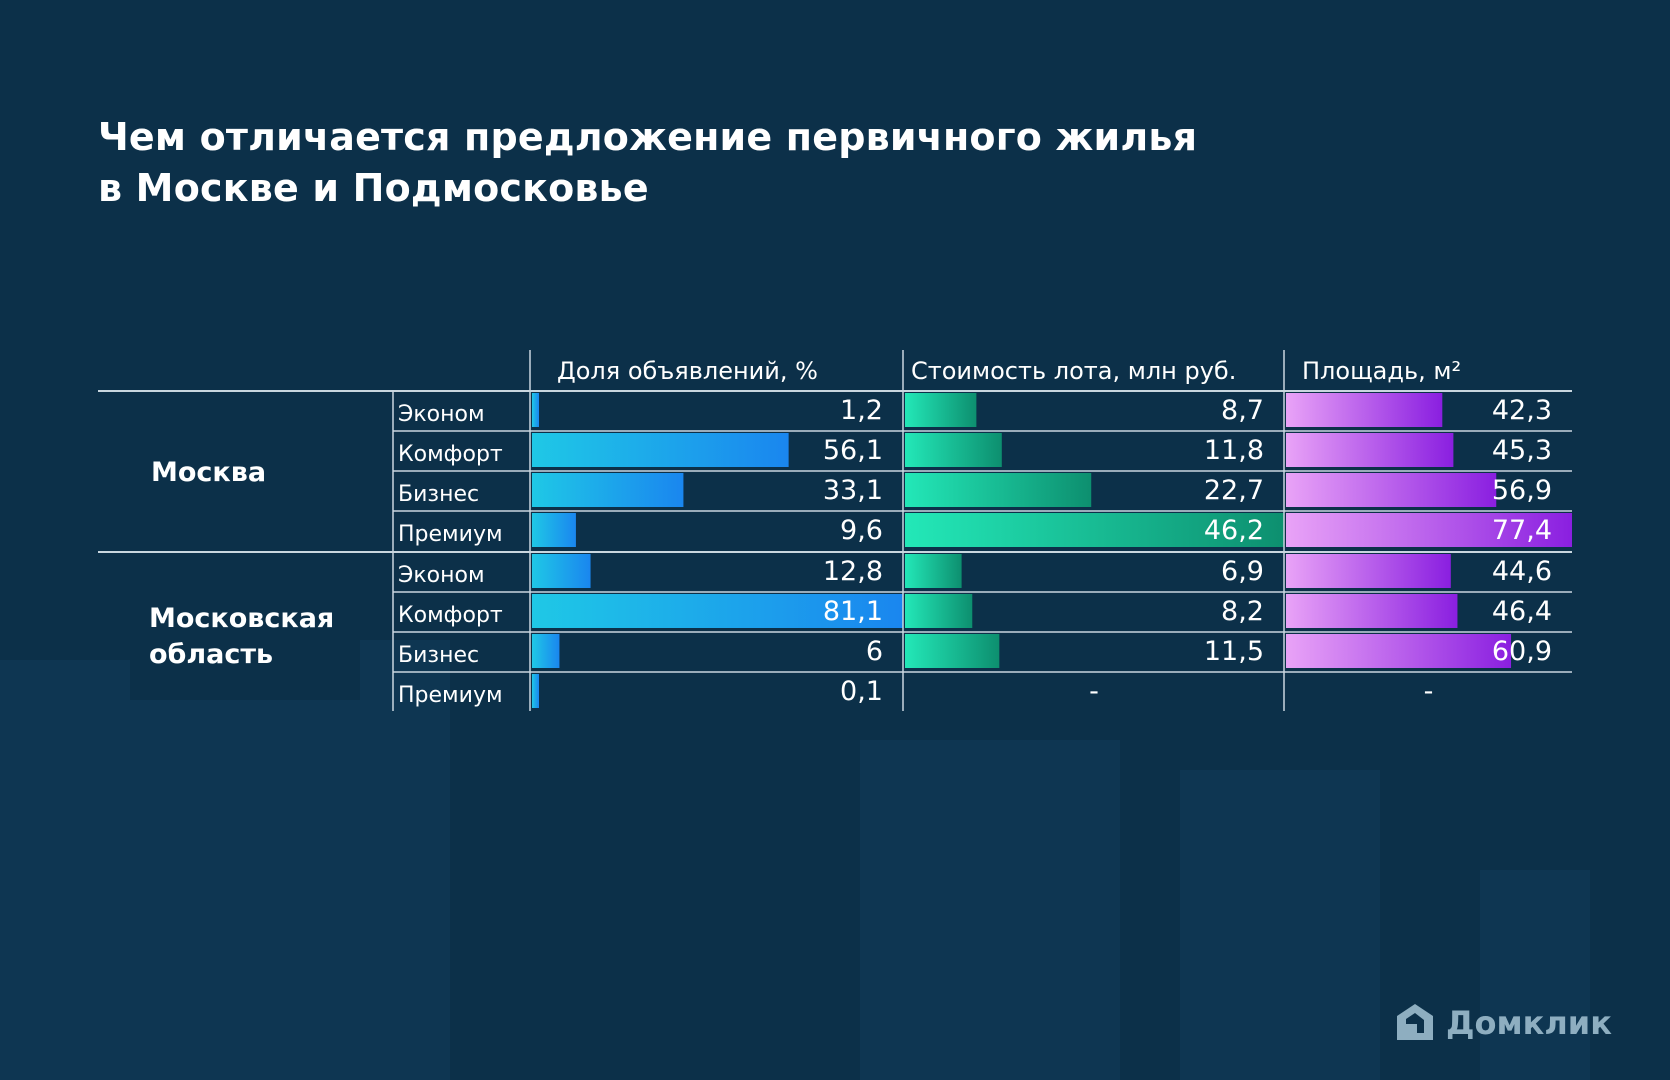 The width and height of the screenshot is (1670, 1080). What do you see at coordinates (211, 654) in the screenshot?
I see `region-label: область` at bounding box center [211, 654].